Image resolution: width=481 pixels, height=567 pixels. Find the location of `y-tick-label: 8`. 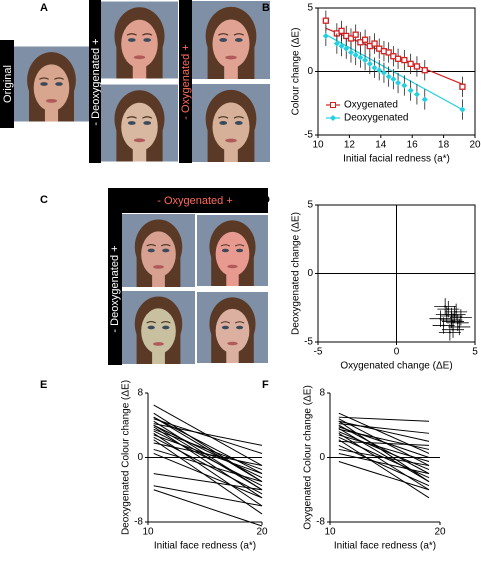

y-tick-label: 8 is located at coordinates (140, 393).